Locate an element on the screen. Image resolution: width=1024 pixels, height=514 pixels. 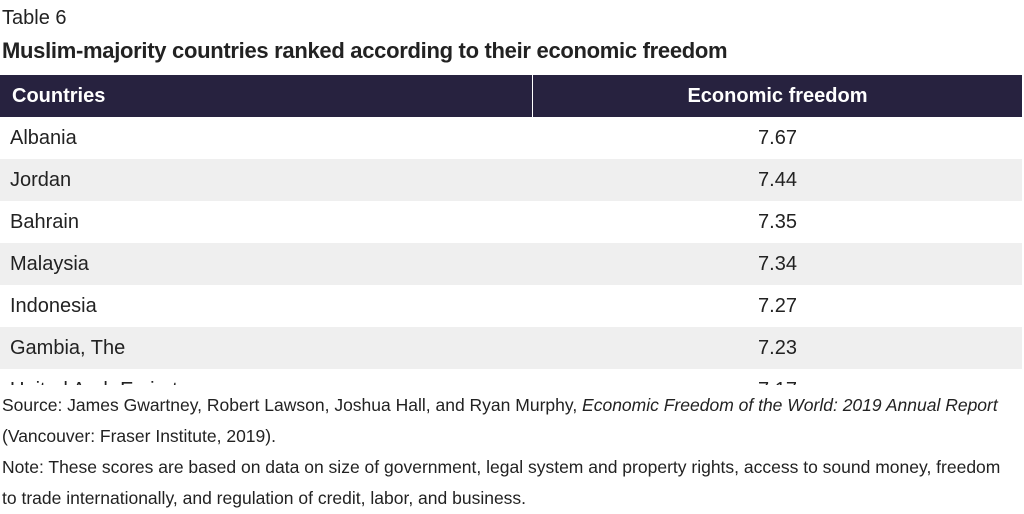
country-cell: Malaysia is located at coordinates (49, 263).